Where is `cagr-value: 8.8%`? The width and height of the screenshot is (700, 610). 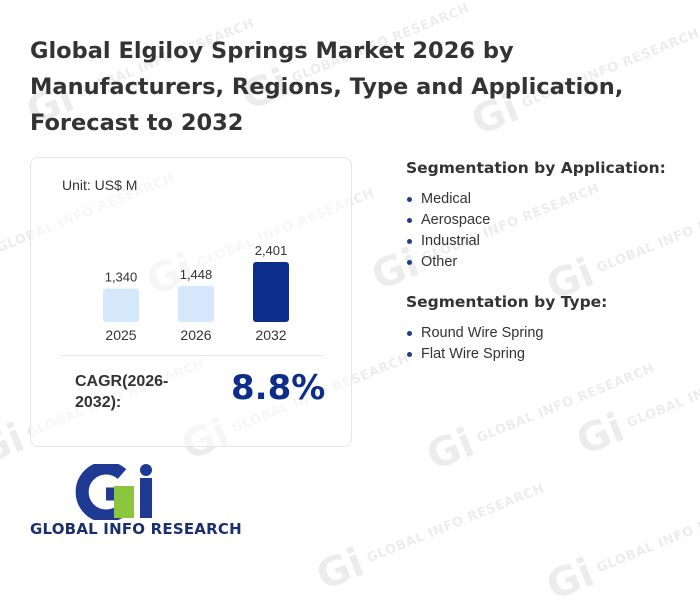 cagr-value: 8.8% is located at coordinates (278, 388).